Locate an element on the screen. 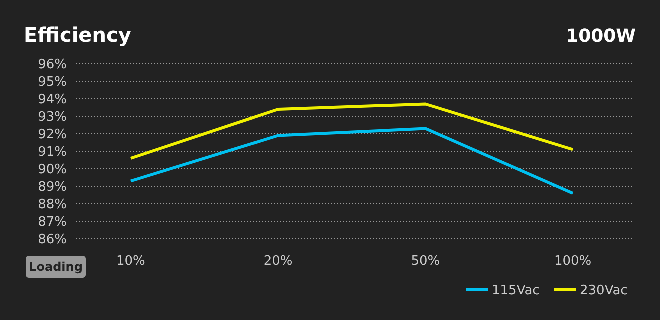  legend-label: 115Vac is located at coordinates (516, 291).